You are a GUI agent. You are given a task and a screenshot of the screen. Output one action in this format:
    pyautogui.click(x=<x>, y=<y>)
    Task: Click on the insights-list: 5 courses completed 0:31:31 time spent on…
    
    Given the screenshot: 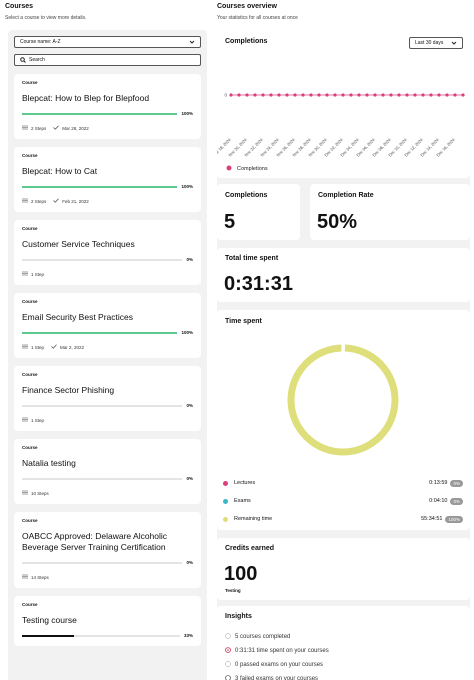 What is the action you would take?
    pyautogui.click(x=277, y=655)
    